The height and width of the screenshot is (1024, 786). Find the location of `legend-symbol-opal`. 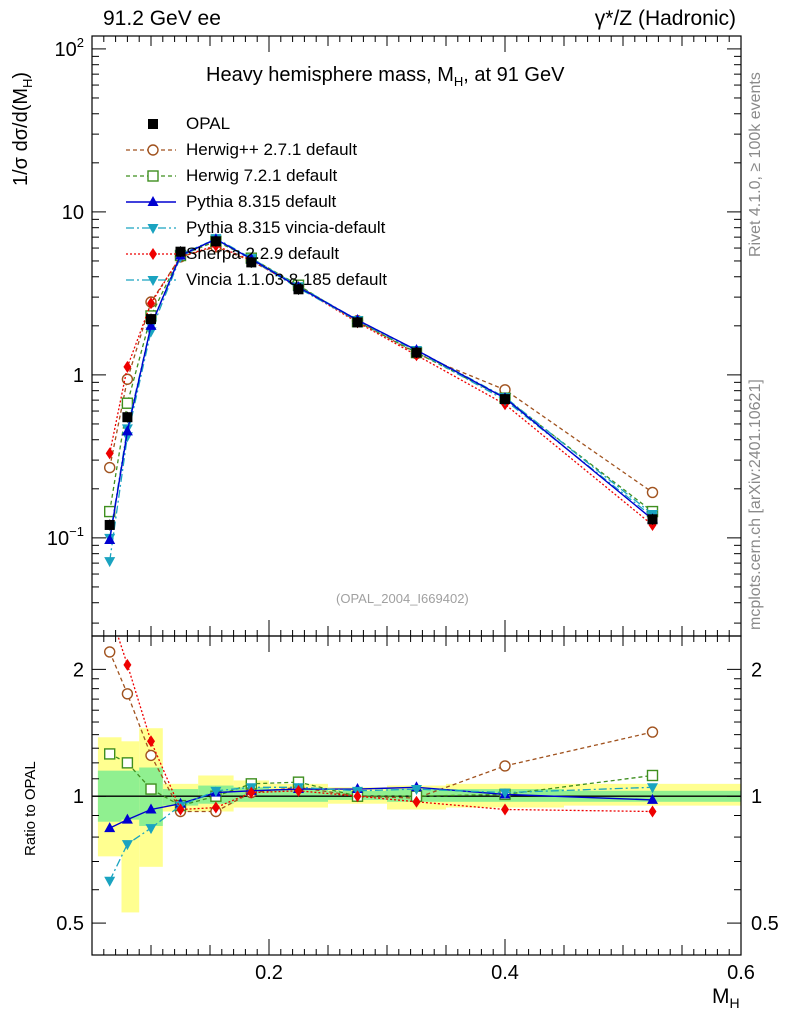

legend-symbol-opal is located at coordinates (153, 124).